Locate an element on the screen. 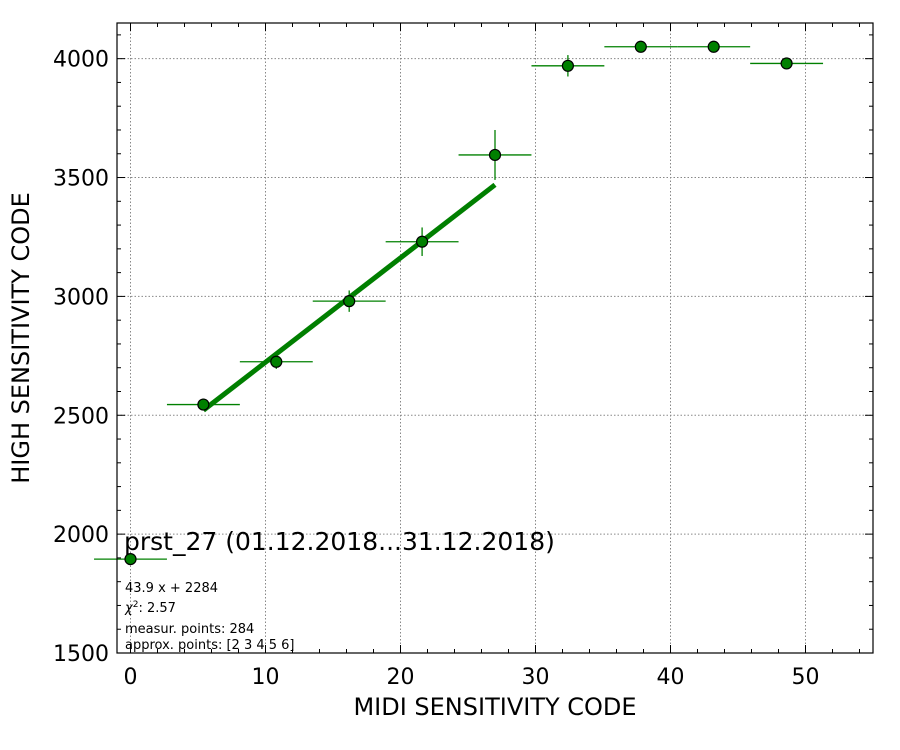  chi-squared-label: χ2: 2.57 is located at coordinates (150, 608).